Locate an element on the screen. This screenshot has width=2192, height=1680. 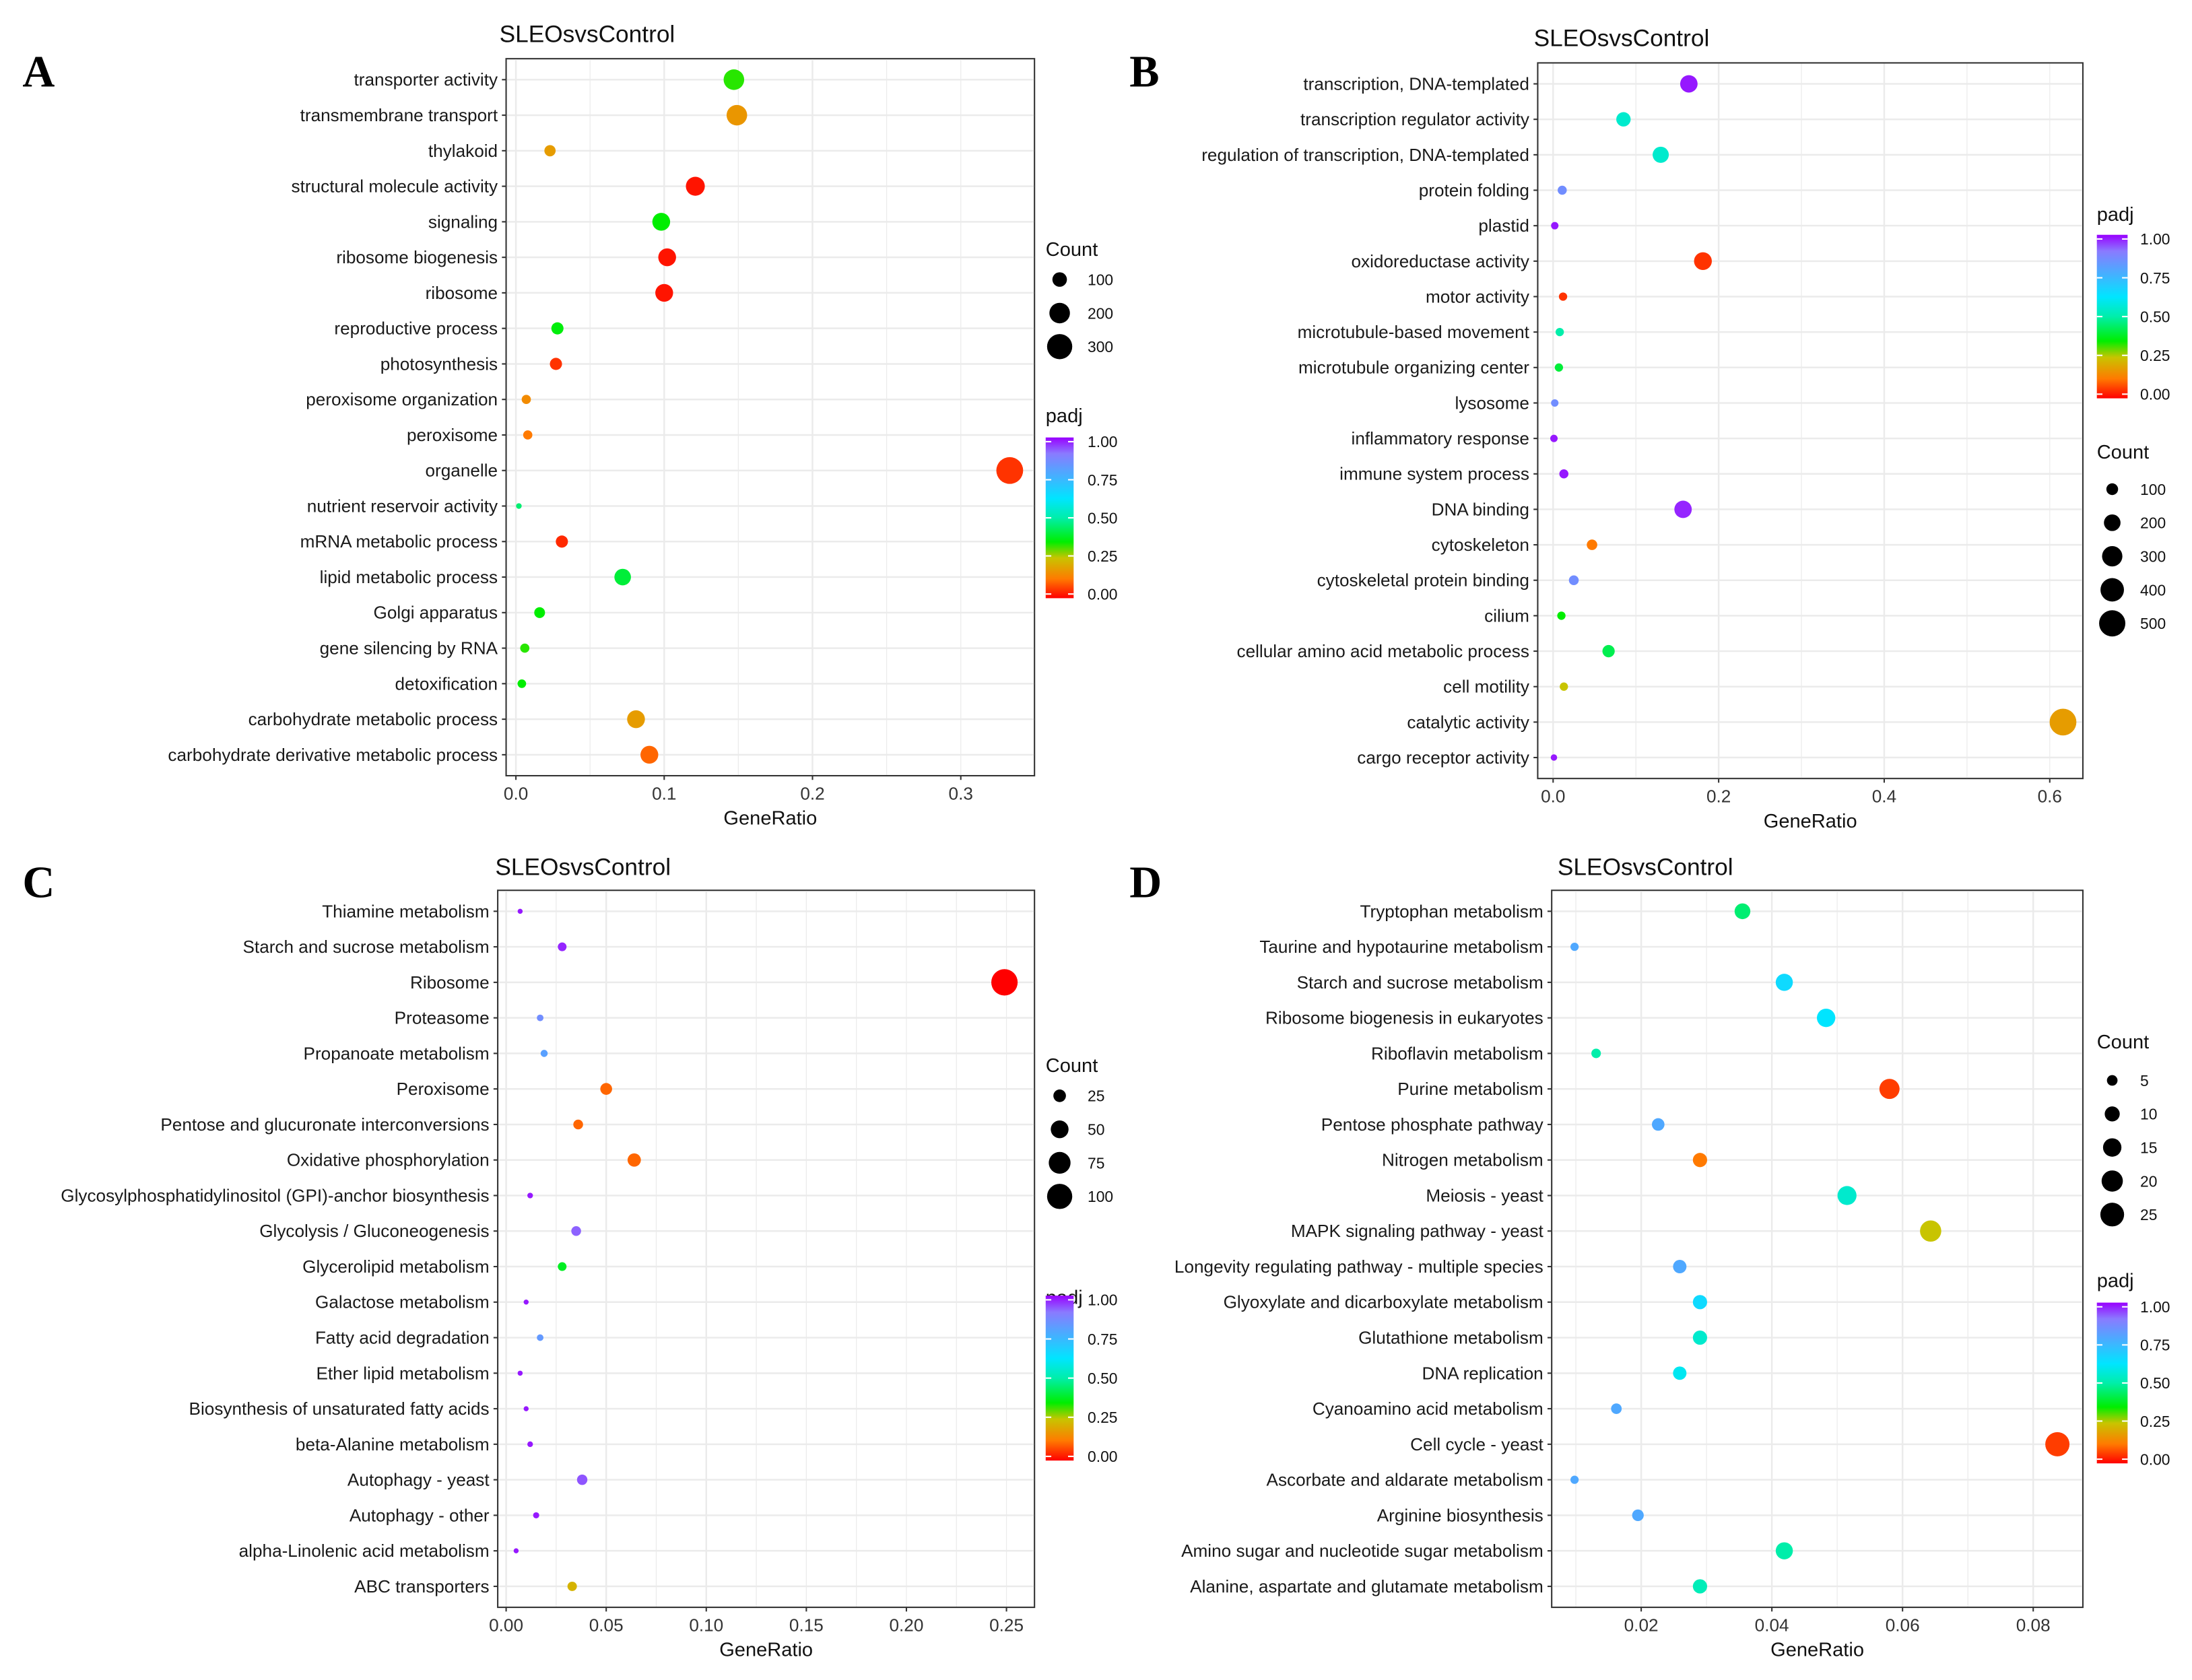
x-tick-label: 0.10 is located at coordinates (706, 1625).